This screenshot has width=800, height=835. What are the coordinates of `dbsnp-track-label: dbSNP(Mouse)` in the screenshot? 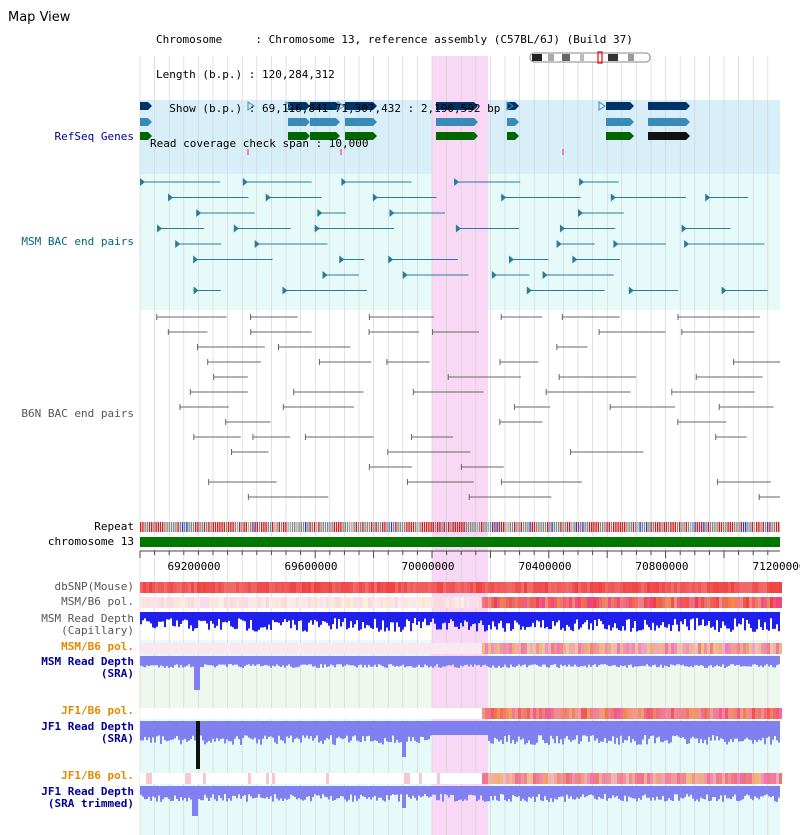 It's located at (94, 586).